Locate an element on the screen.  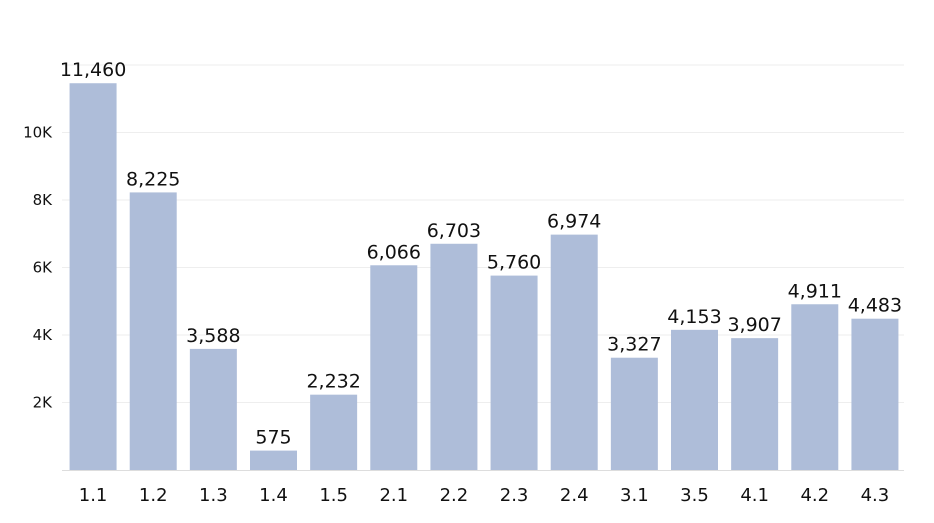
y-axis-ticks: 2K 4K 6K 8K 10K is located at coordinates (38, 268).